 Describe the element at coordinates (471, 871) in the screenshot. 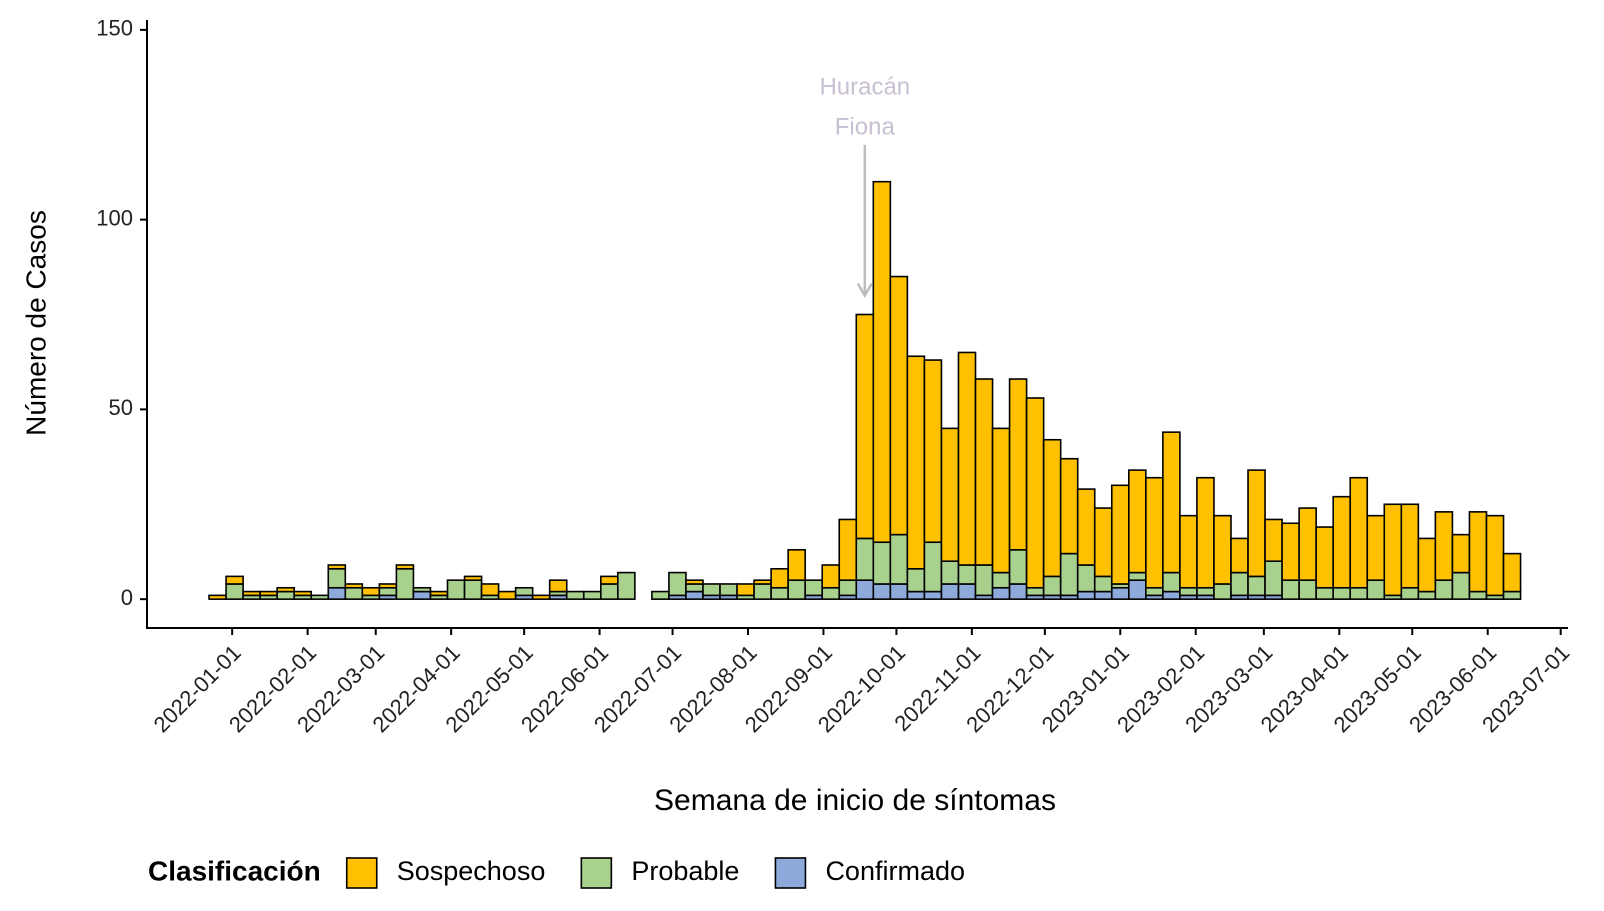

I see `legend-label: Sospechoso` at that location.